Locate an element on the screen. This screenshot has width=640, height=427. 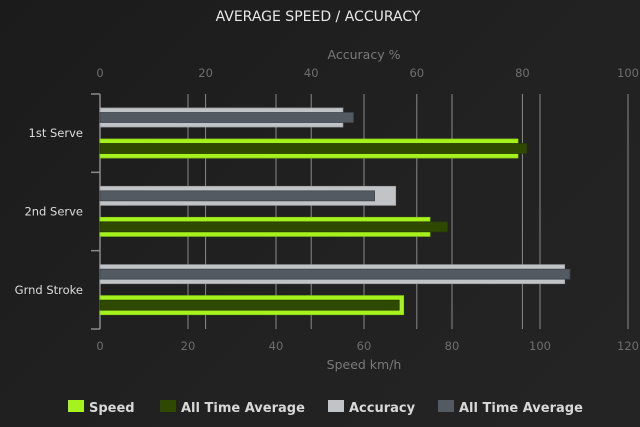
bottom-tick-label: 80 is located at coordinates (452, 346).